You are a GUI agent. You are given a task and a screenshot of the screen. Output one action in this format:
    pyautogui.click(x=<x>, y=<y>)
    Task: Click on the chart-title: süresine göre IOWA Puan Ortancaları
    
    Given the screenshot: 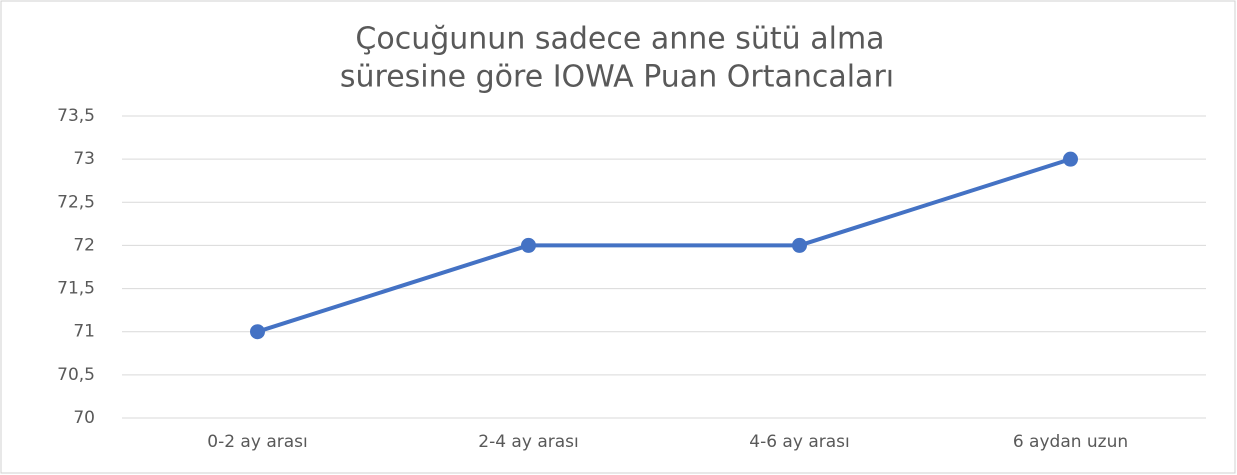 What is the action you would take?
    pyautogui.click(x=617, y=77)
    